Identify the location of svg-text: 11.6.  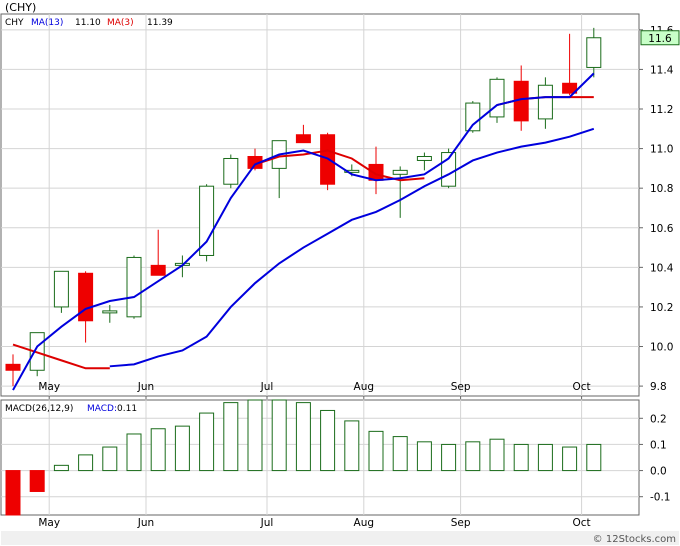
(660, 39).